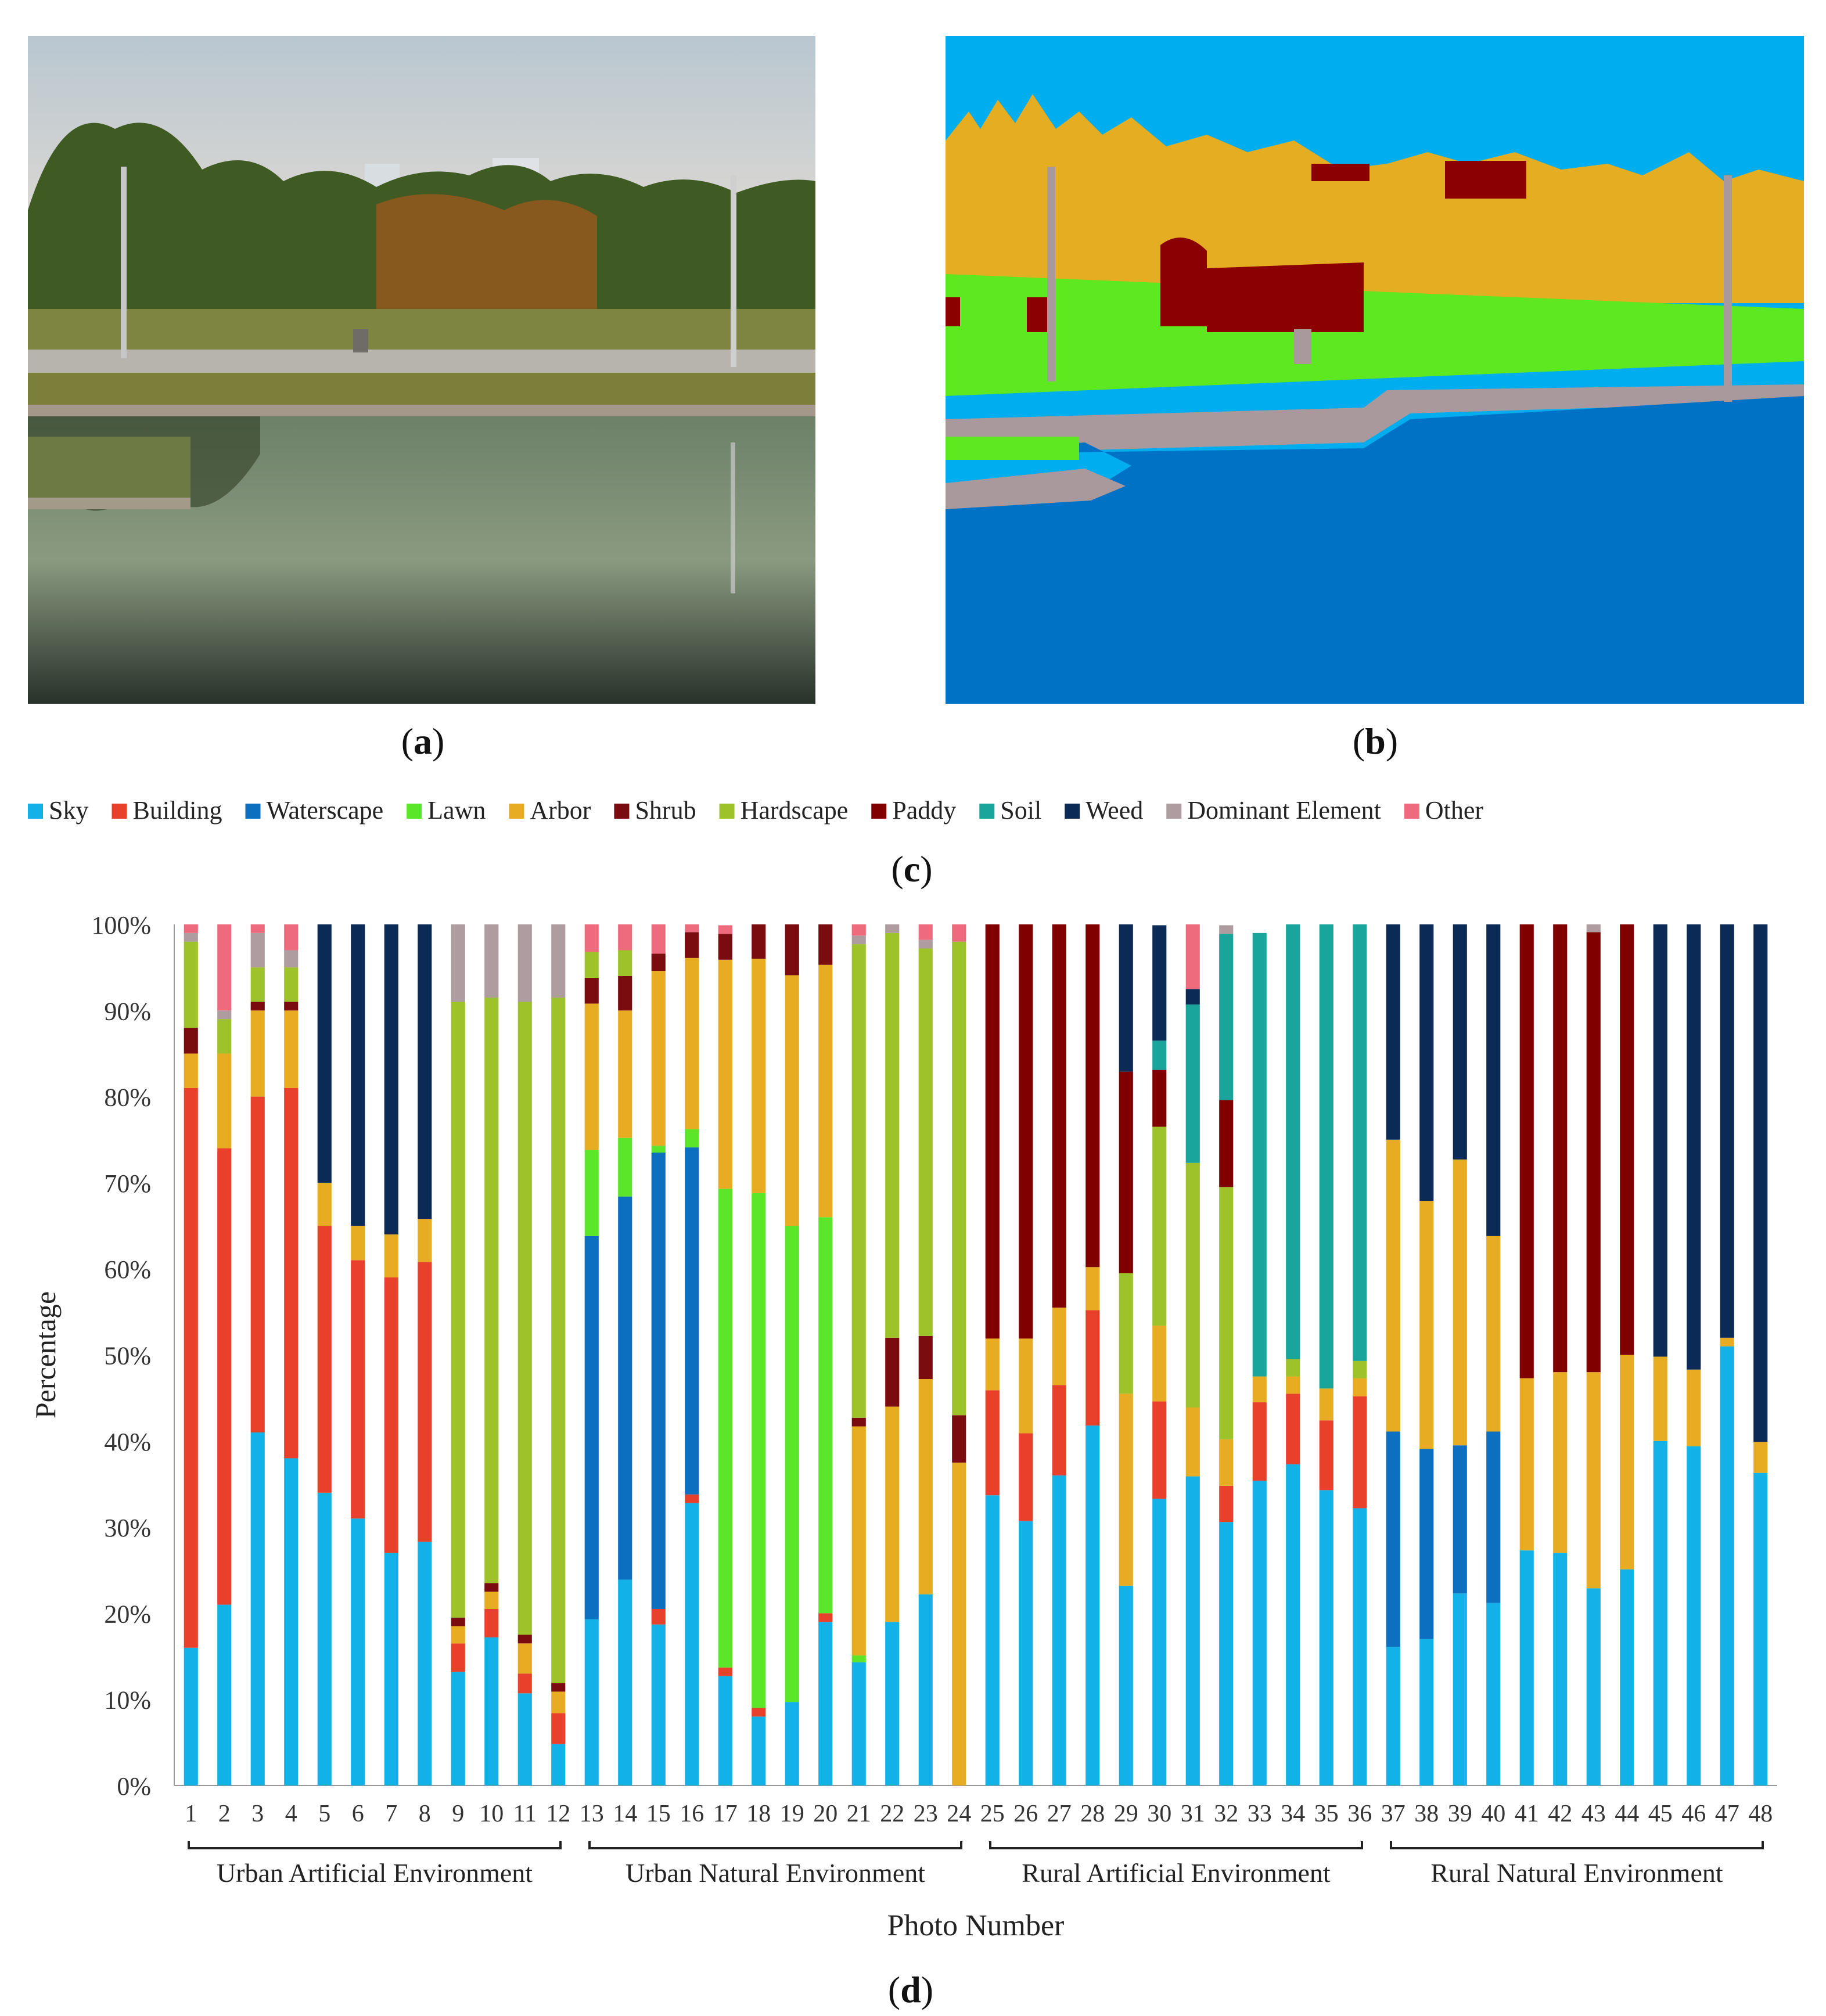  I want to click on x-tick-label: 41, so click(1527, 1814).